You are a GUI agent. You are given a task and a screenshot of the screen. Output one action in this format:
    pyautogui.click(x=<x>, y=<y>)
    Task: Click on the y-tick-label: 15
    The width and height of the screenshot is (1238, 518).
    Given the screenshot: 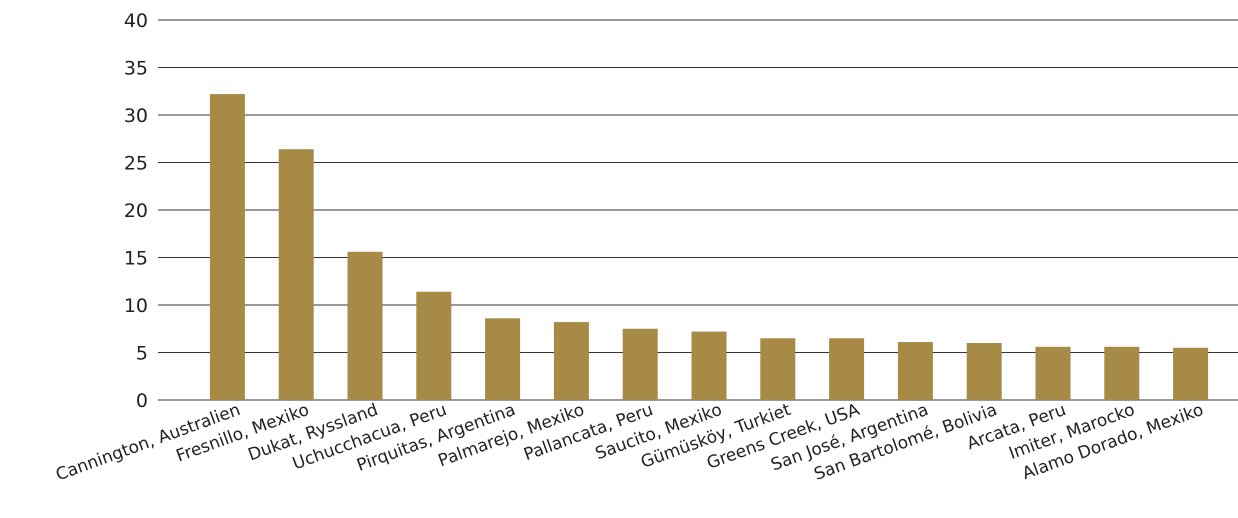 What is the action you would take?
    pyautogui.click(x=136, y=259)
    